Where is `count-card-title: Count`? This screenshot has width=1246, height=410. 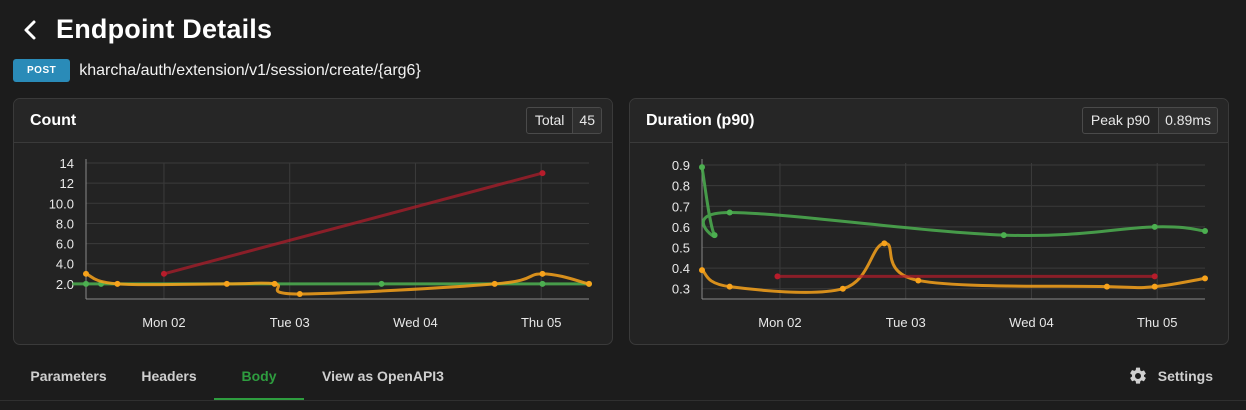
count-card-title: Count is located at coordinates (53, 120).